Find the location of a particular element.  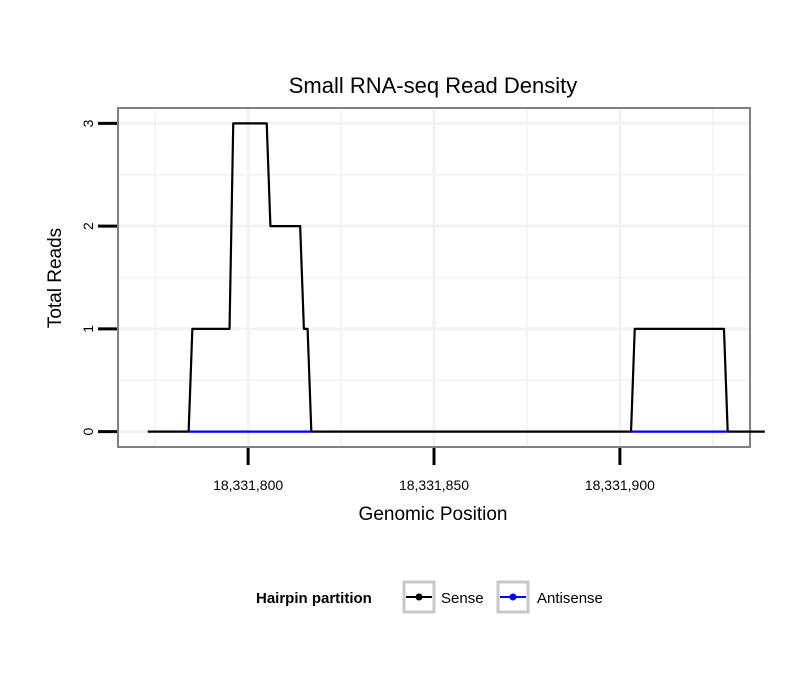

x-axis-title: Genomic Position is located at coordinates (433, 514).